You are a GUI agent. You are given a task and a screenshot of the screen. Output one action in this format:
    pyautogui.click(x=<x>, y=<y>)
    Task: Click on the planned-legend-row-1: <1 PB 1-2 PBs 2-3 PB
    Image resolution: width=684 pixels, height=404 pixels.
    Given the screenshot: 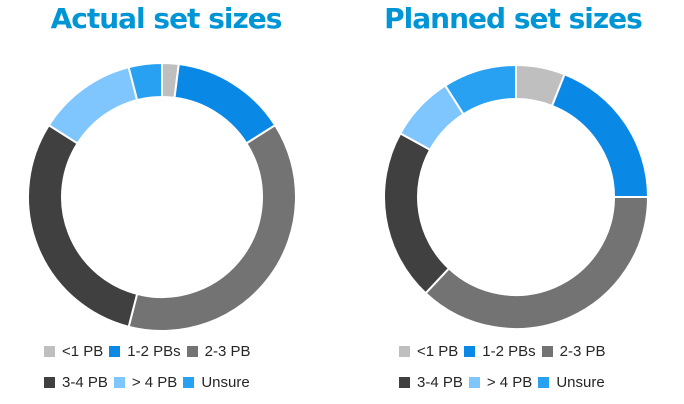 What is the action you would take?
    pyautogui.click(x=505, y=351)
    